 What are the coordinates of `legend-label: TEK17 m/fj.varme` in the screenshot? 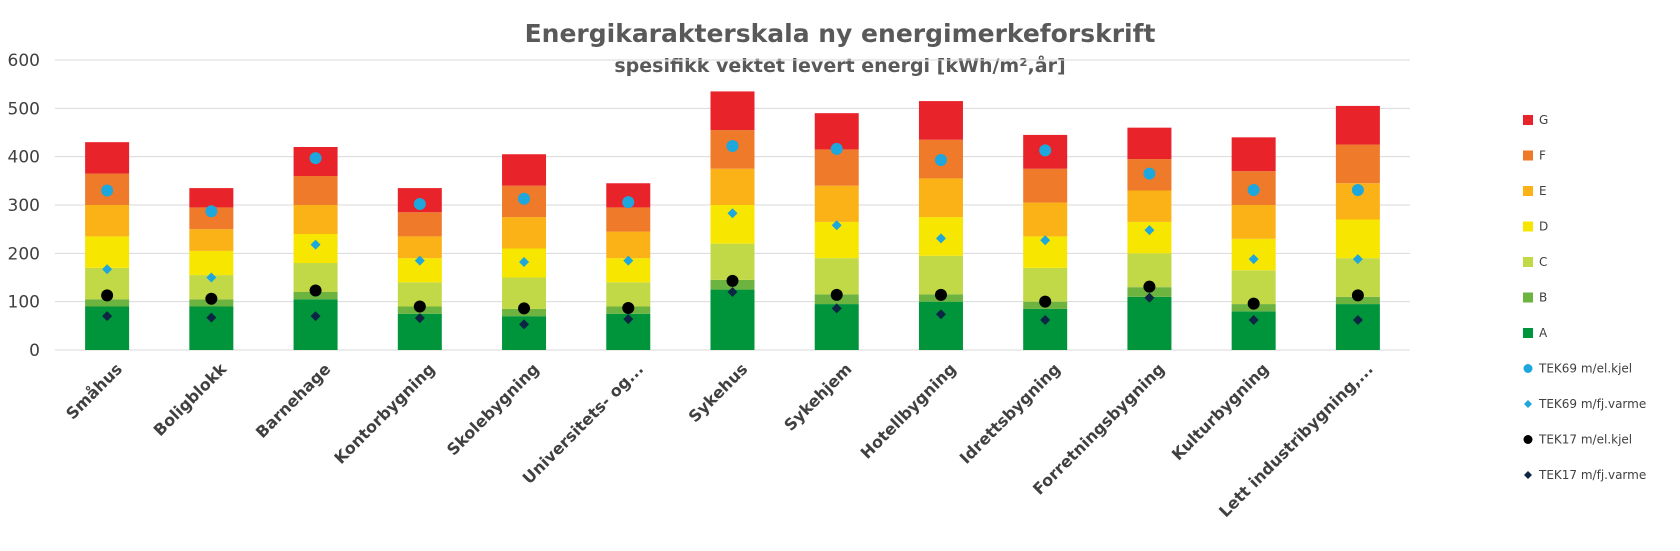 It's located at (1592, 475).